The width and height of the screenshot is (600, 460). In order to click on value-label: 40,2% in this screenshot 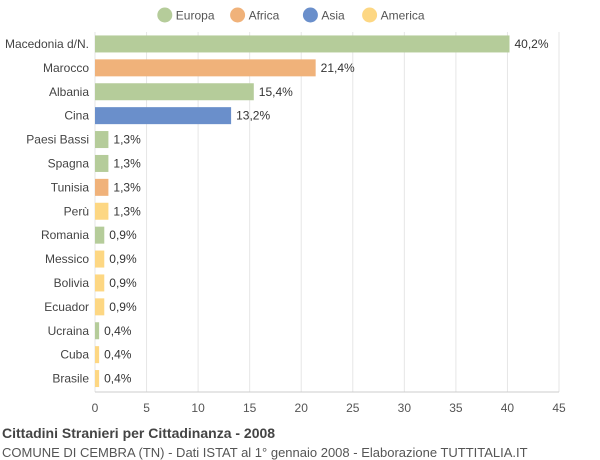, I will do `click(532, 44)`.